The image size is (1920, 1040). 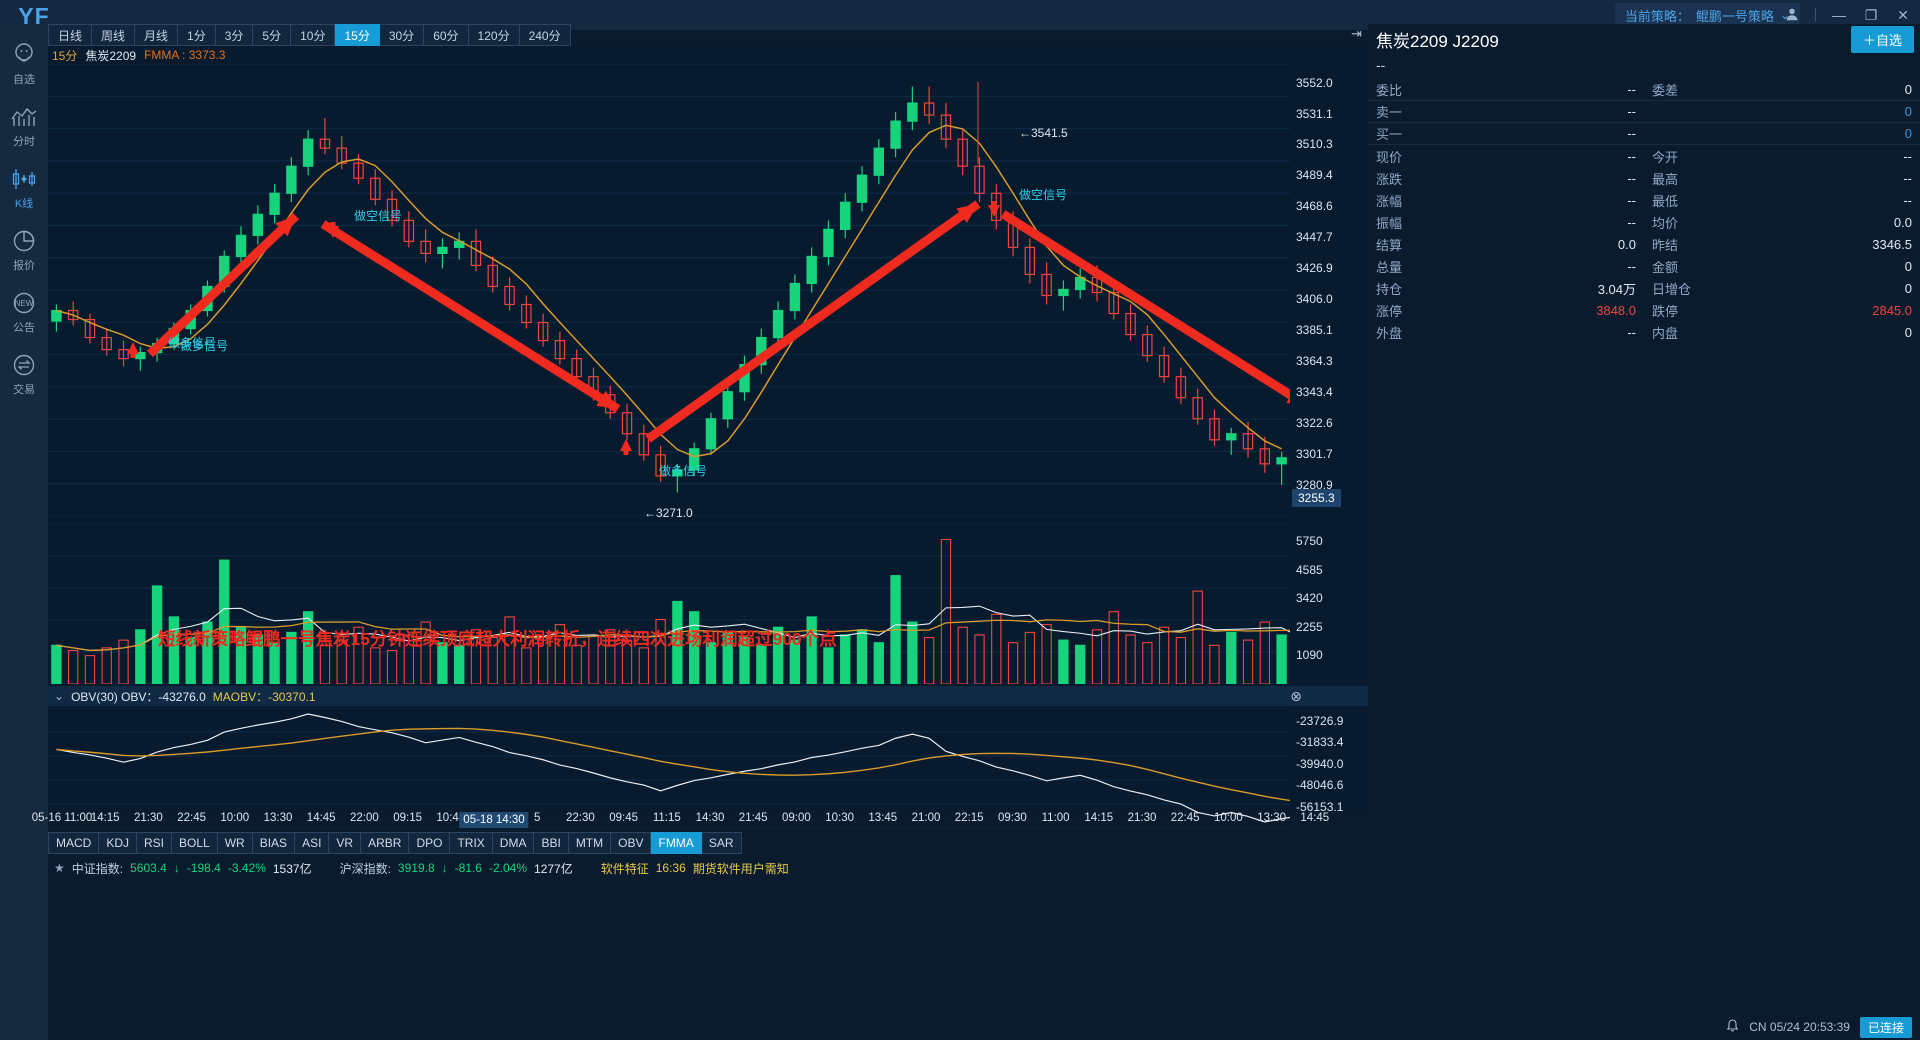 What do you see at coordinates (670, 868) in the screenshot?
I see `notice-time: 16:36` at bounding box center [670, 868].